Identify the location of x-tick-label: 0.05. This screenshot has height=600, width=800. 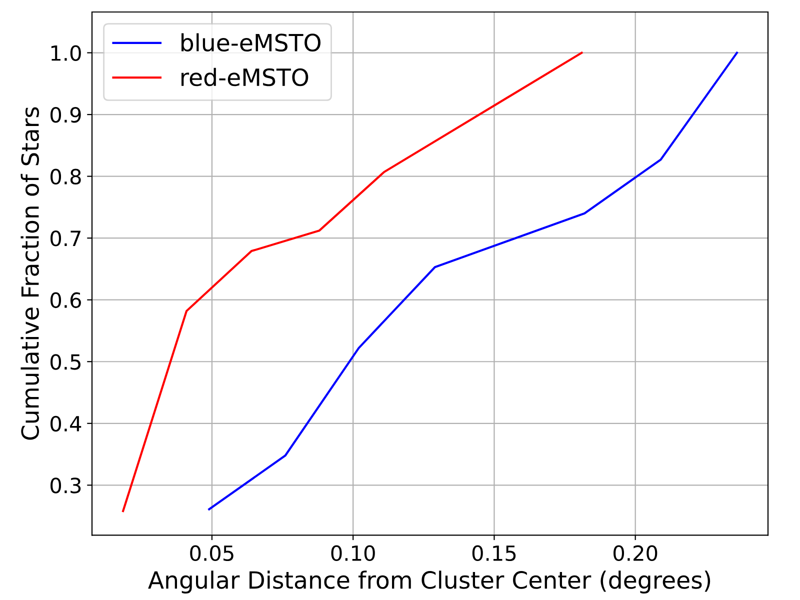
(212, 553).